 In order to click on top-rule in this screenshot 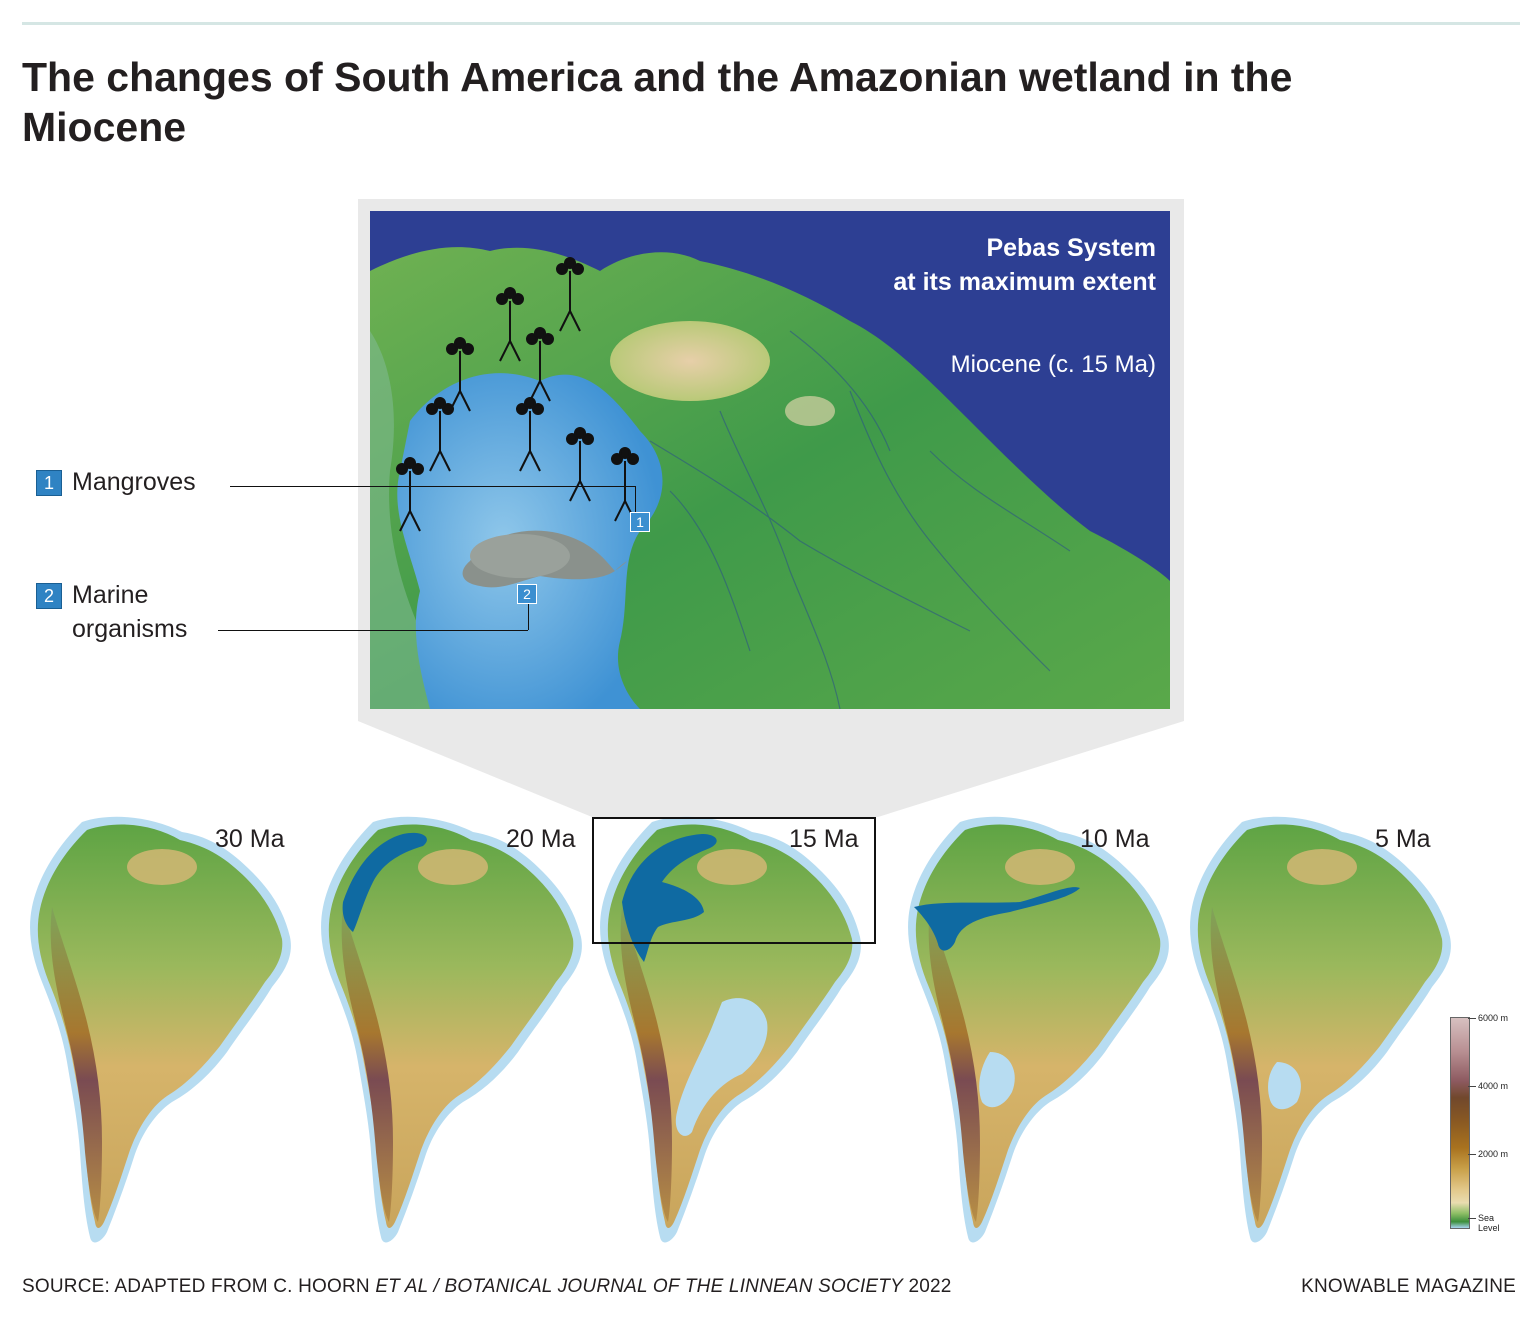, I will do `click(771, 23)`.